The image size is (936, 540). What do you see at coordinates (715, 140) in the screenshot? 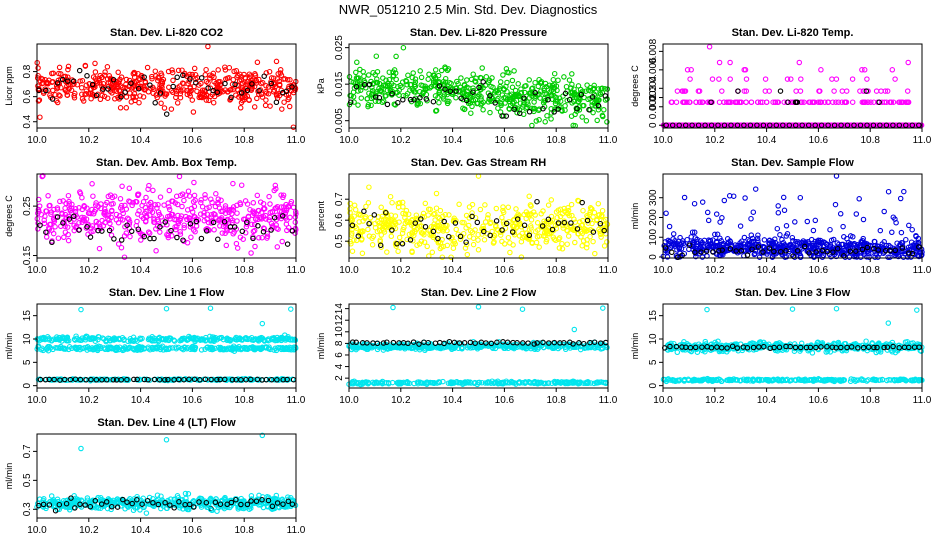
I see `x-tick-label: 10.2` at bounding box center [715, 140].